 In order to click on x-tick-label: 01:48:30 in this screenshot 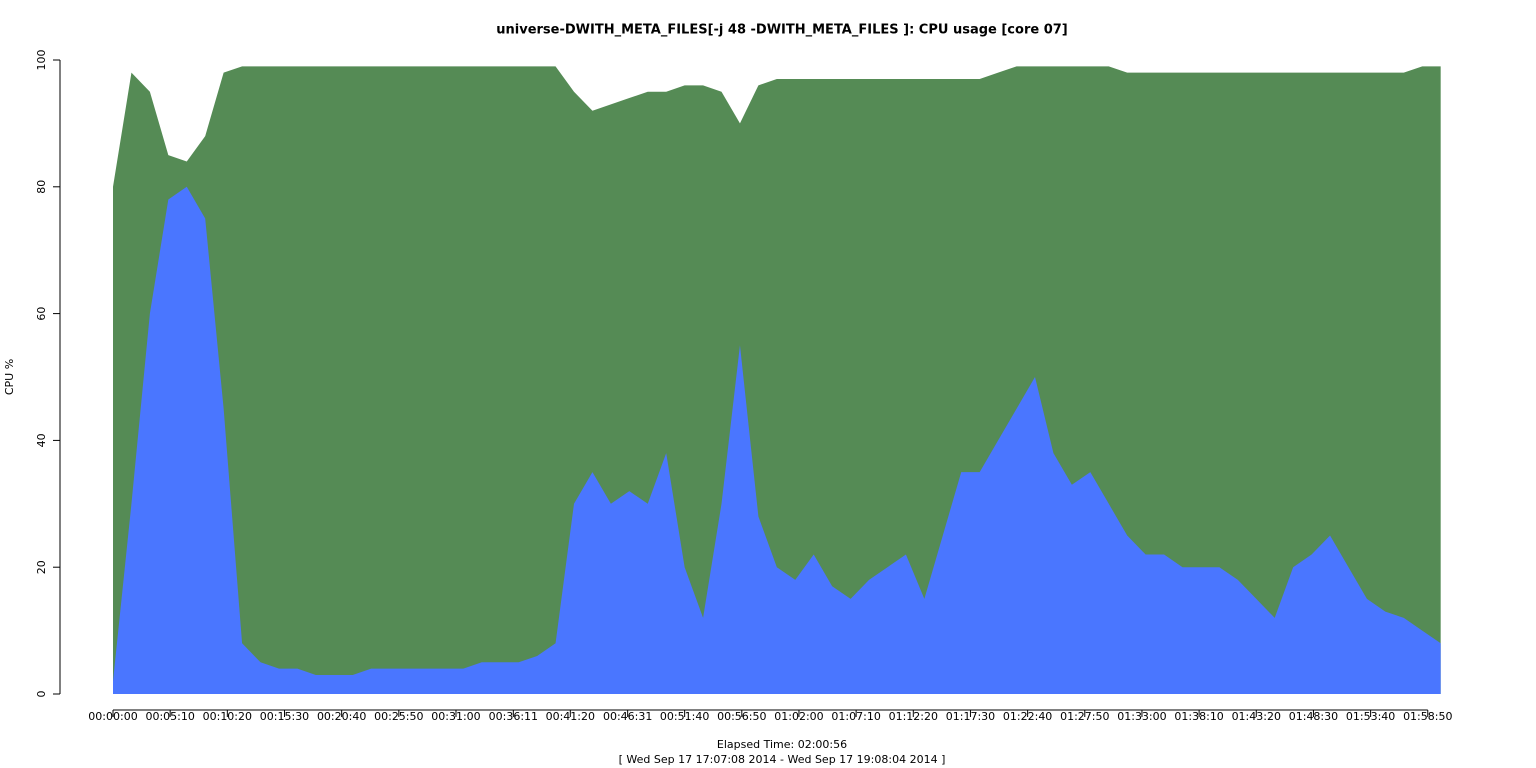, I will do `click(1313, 716)`.